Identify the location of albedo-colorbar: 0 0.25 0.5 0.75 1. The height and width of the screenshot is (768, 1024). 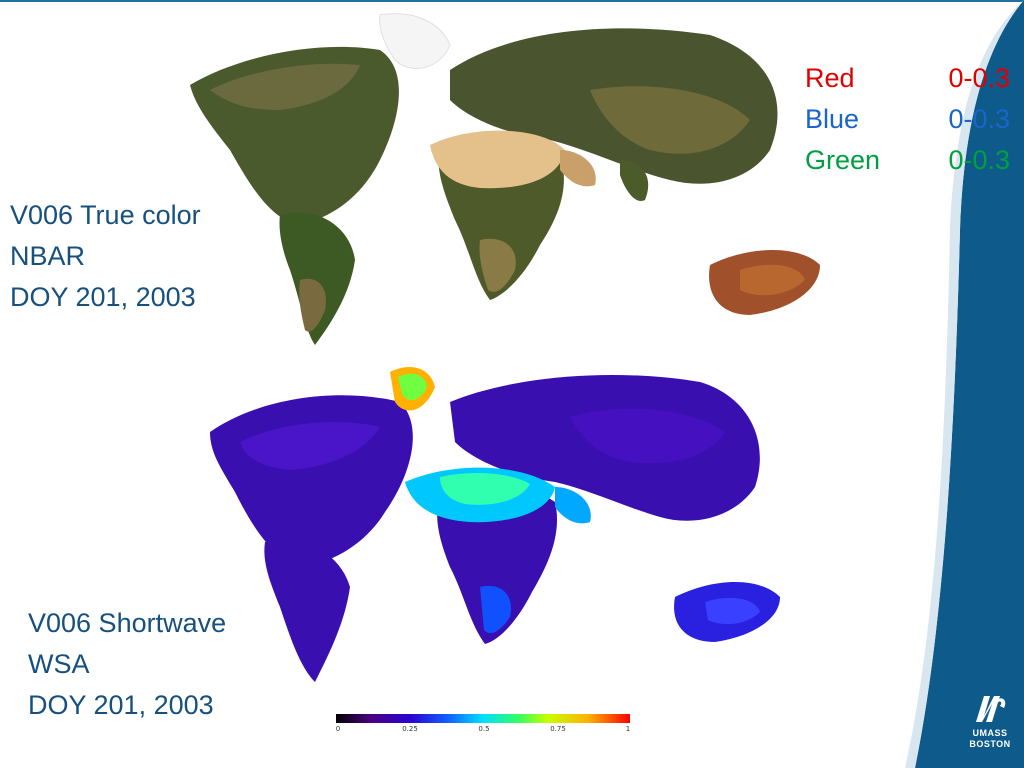
(483, 727).